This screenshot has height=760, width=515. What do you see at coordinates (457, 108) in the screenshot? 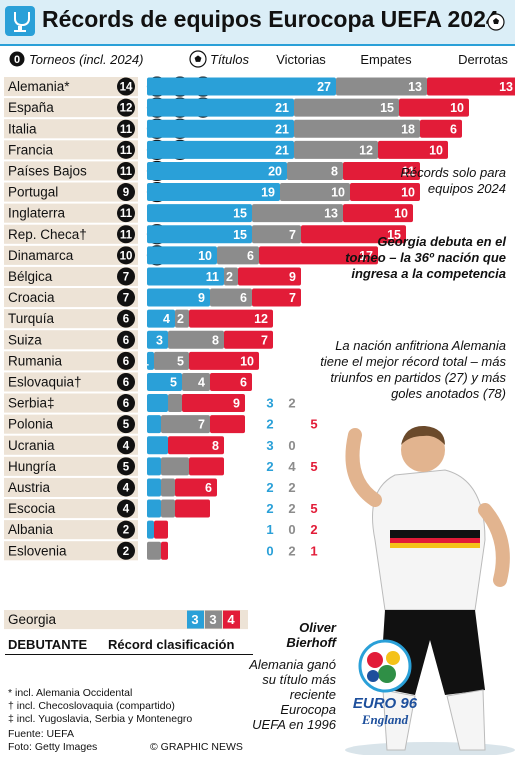
I see `row-1-label-losses: 10` at bounding box center [457, 108].